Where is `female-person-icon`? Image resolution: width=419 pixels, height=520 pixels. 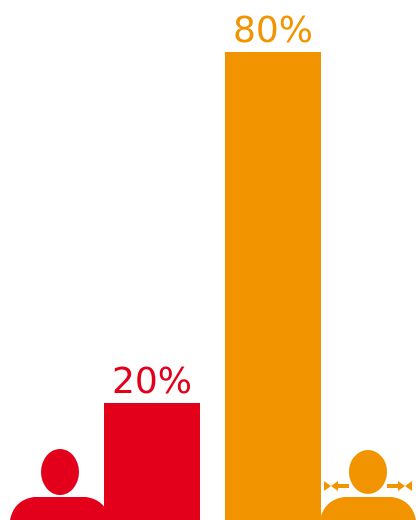 female-person-icon is located at coordinates (368, 485).